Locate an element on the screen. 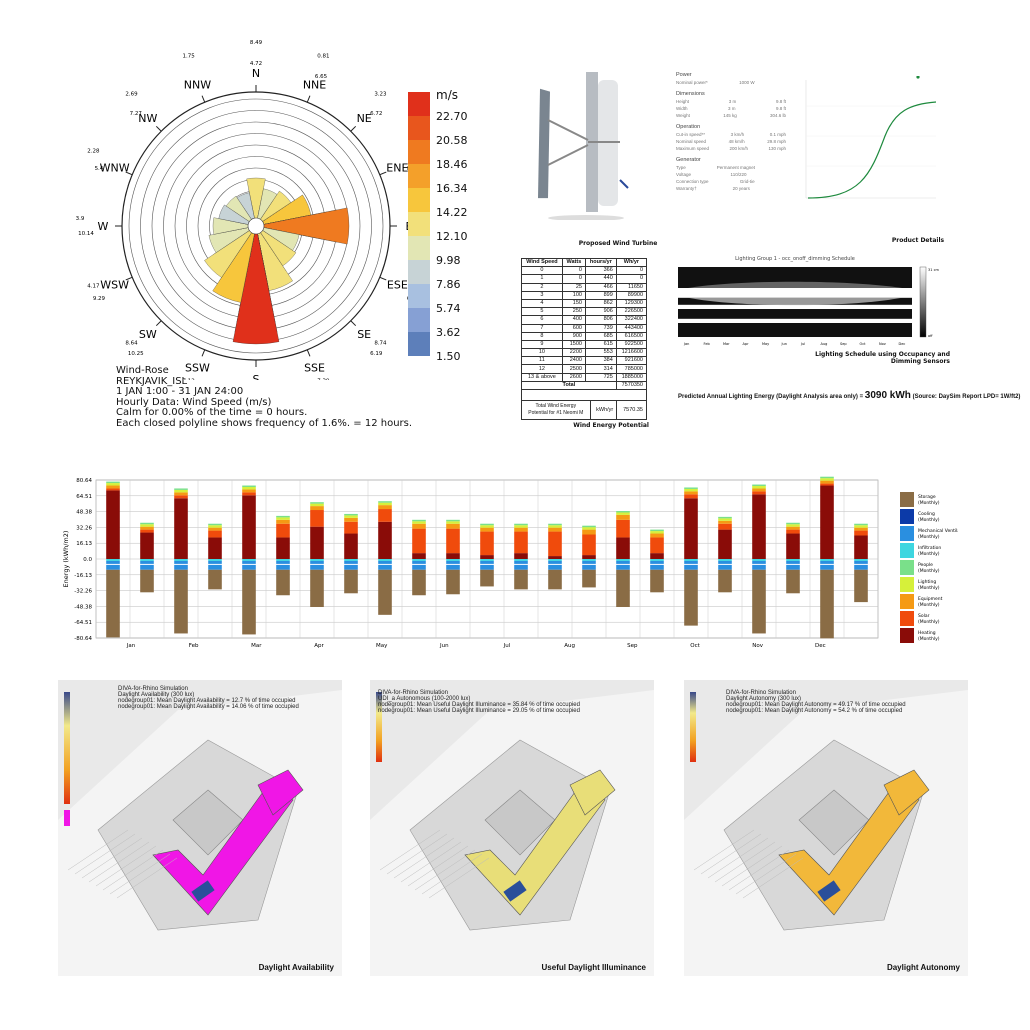 The height and width of the screenshot is (1030, 1030). x-tick-label: Dec is located at coordinates (820, 646).